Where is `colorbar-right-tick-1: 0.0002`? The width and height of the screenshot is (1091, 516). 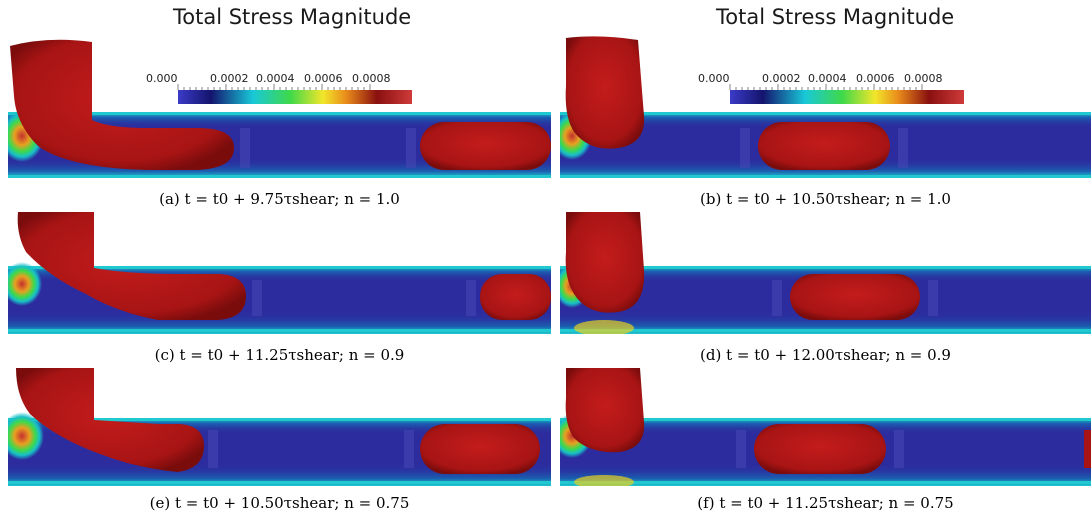
colorbar-right-tick-1: 0.0002 is located at coordinates (781, 78).